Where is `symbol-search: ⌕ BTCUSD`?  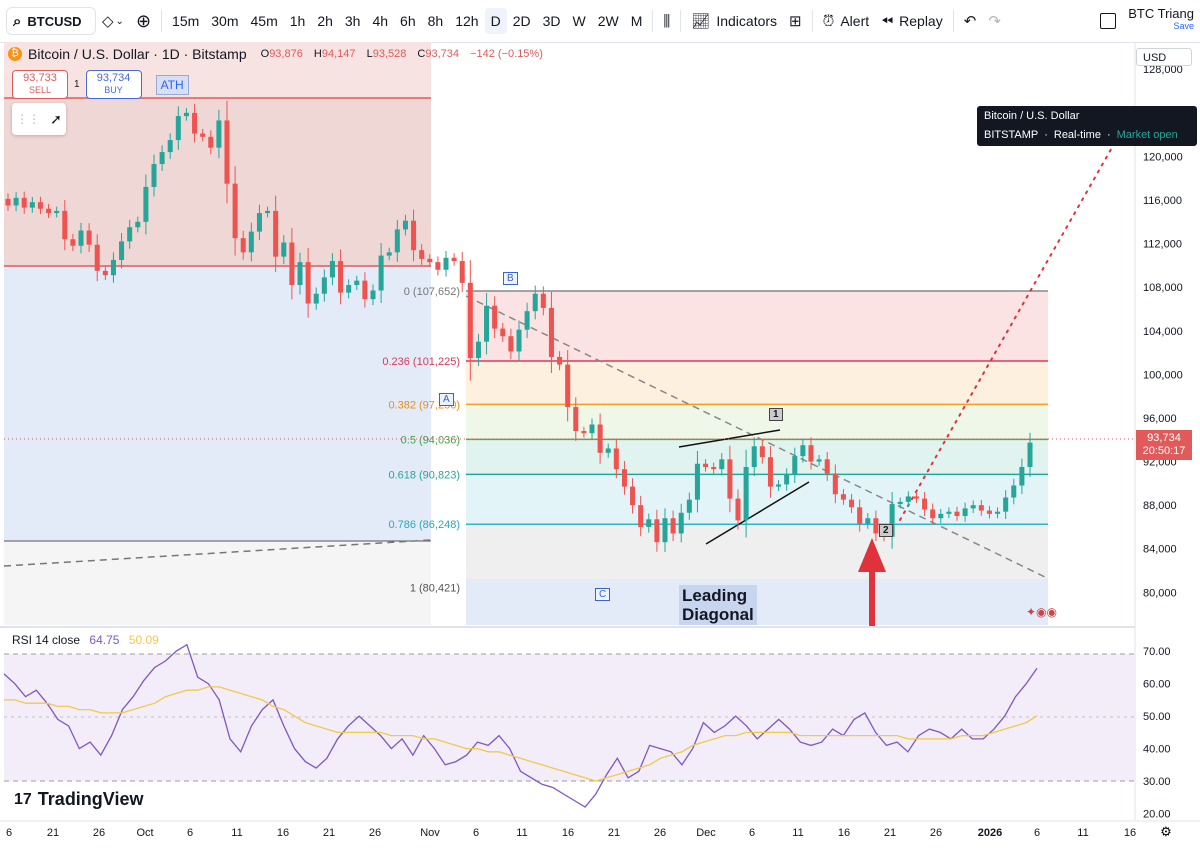 symbol-search: ⌕ BTCUSD is located at coordinates (51, 21).